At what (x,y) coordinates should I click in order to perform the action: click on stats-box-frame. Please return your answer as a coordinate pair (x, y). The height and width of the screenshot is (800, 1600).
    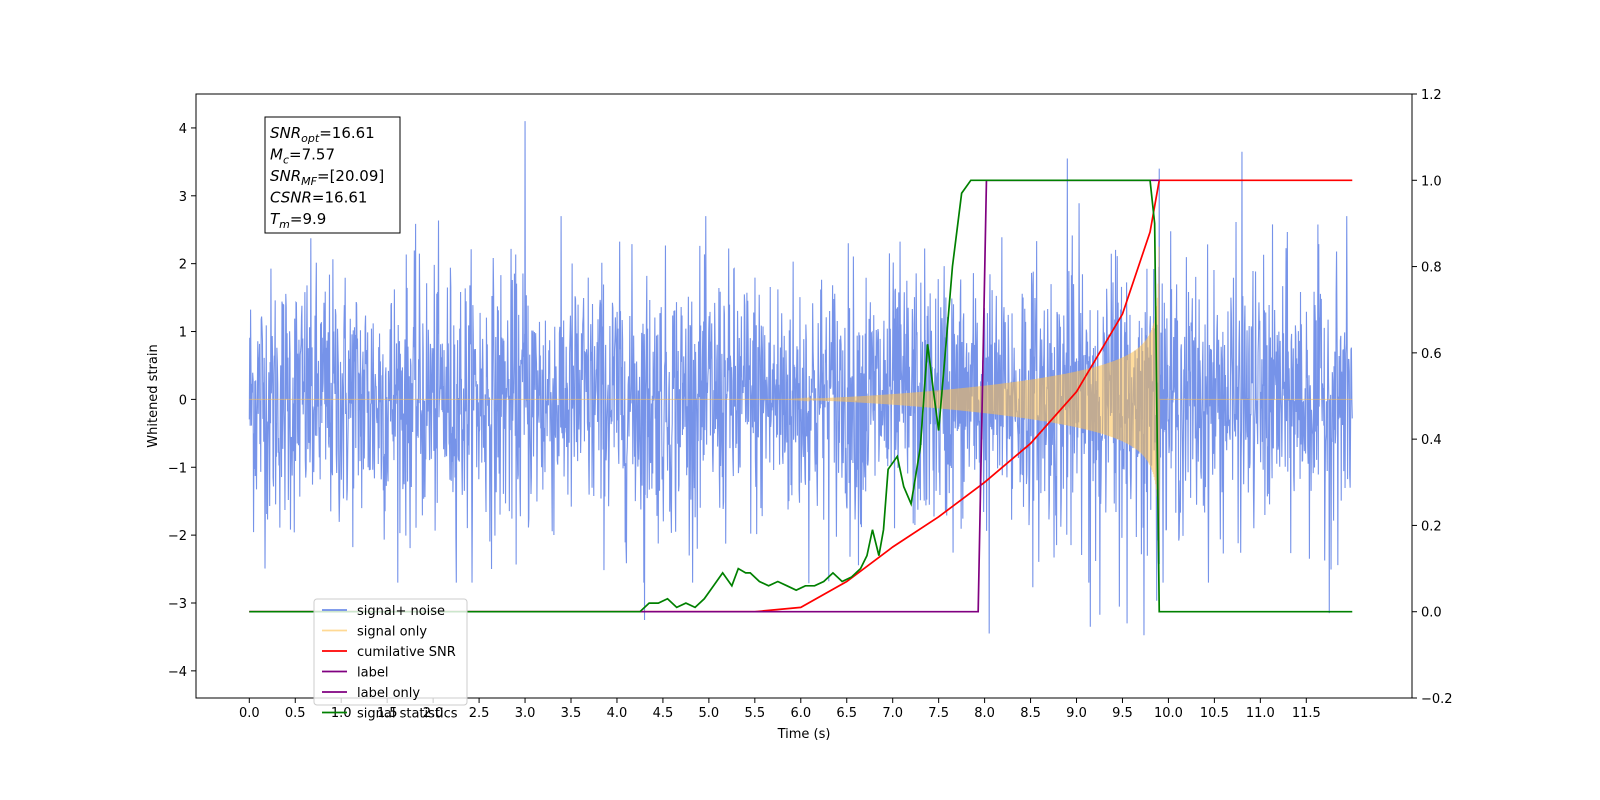
    Looking at the image, I should click on (332, 175).